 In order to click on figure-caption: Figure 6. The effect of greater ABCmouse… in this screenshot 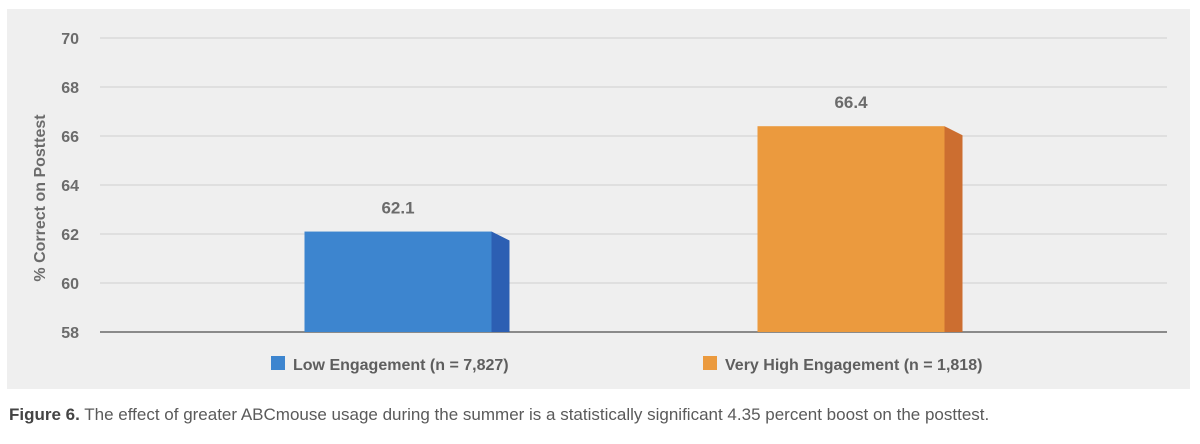, I will do `click(601, 415)`.